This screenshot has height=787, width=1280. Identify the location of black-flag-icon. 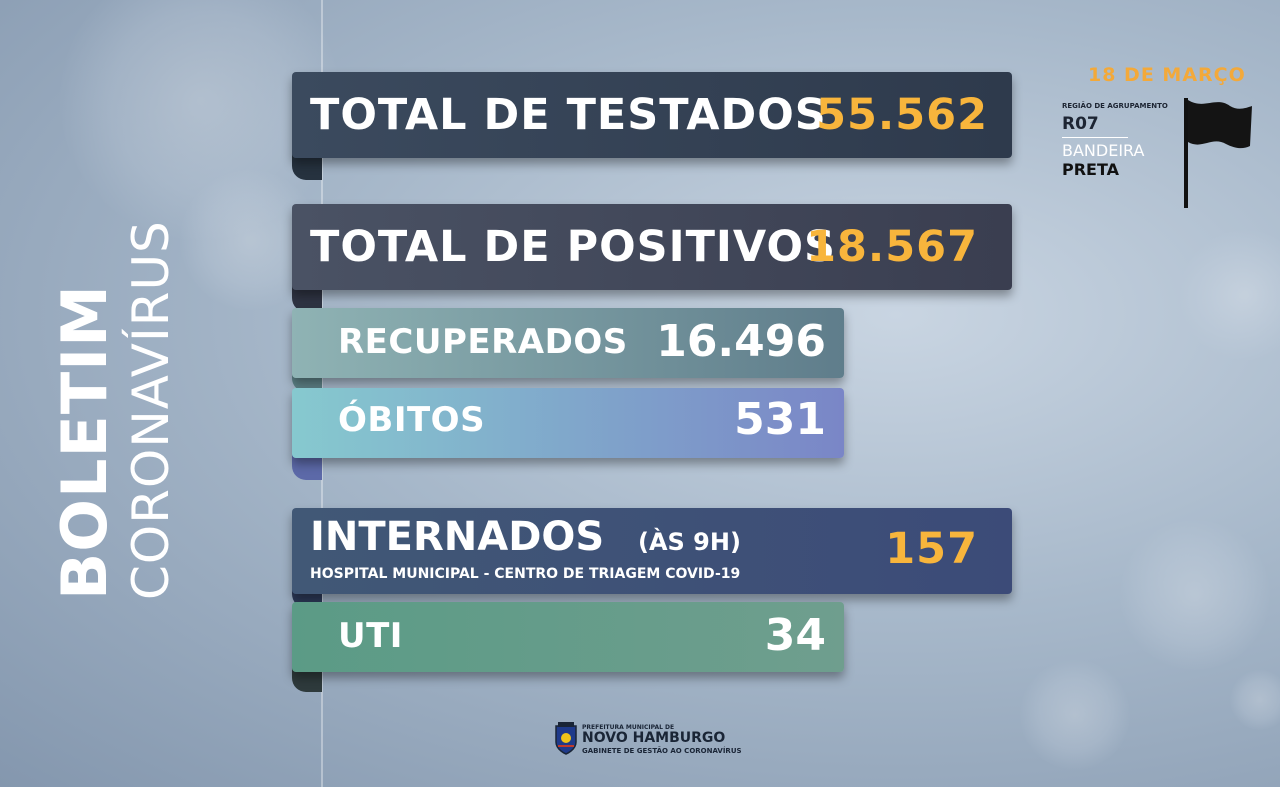
(1218, 153).